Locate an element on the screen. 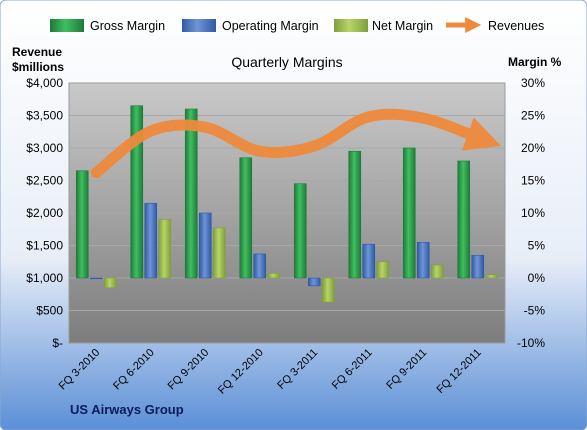 Image resolution: width=587 pixels, height=430 pixels. left-tick-label: $3,000 is located at coordinates (44, 148).